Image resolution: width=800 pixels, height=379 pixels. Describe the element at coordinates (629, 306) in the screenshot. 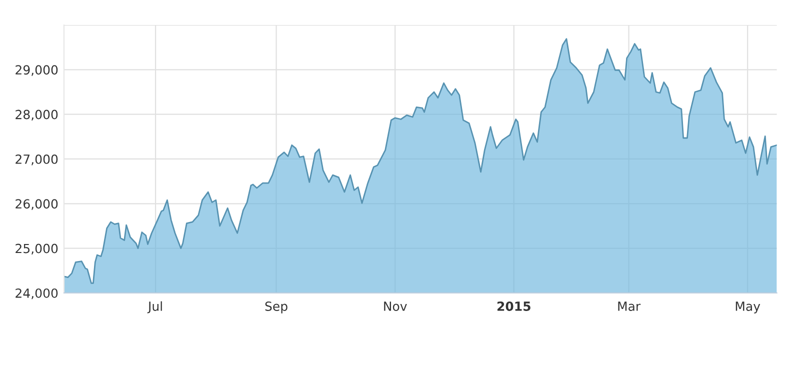

I see `x-tick-label: Mar` at that location.